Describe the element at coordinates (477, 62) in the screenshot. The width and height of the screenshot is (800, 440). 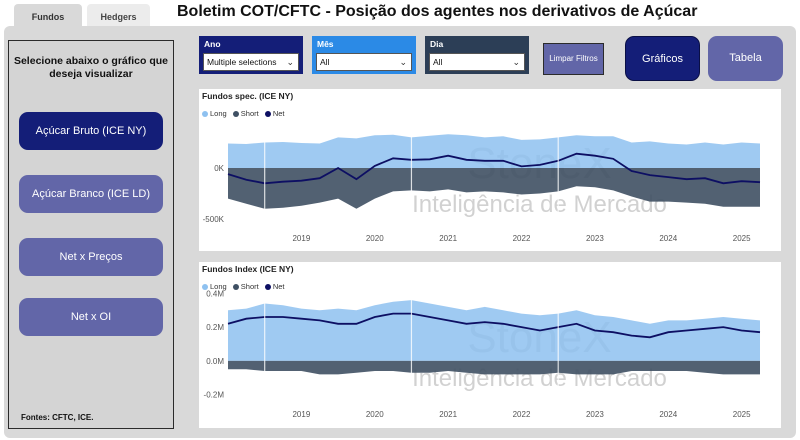
I see `dia-dropdown: All ⌄` at that location.